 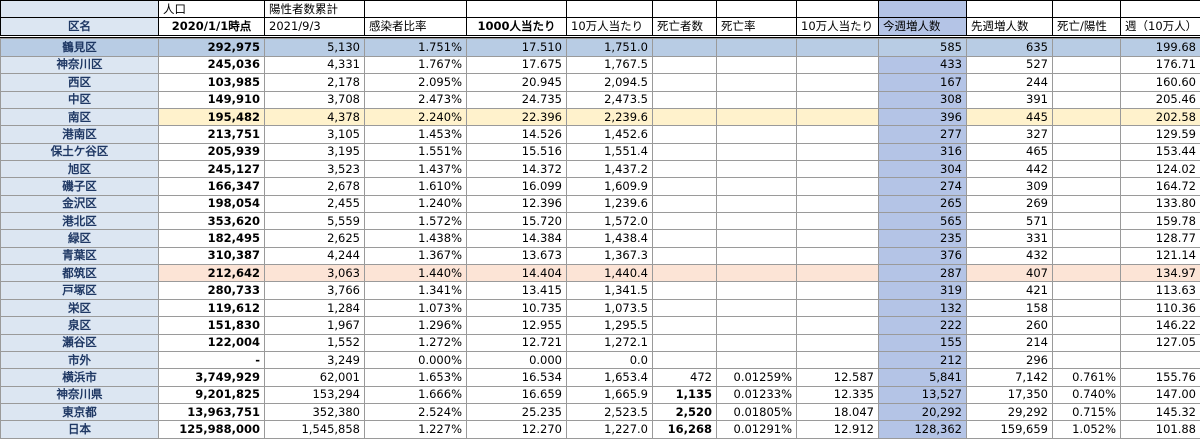 What do you see at coordinates (211, 169) in the screenshot?
I see `table-cell: 245,127` at bounding box center [211, 169].